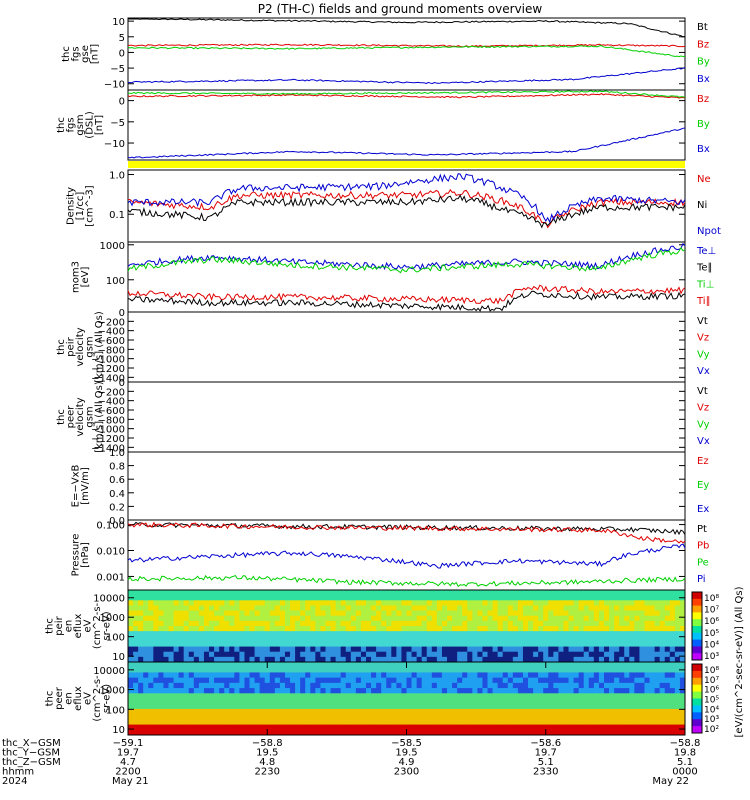 The height and width of the screenshot is (800, 750). I want to click on y-tick-label: −5, so click(117, 123).